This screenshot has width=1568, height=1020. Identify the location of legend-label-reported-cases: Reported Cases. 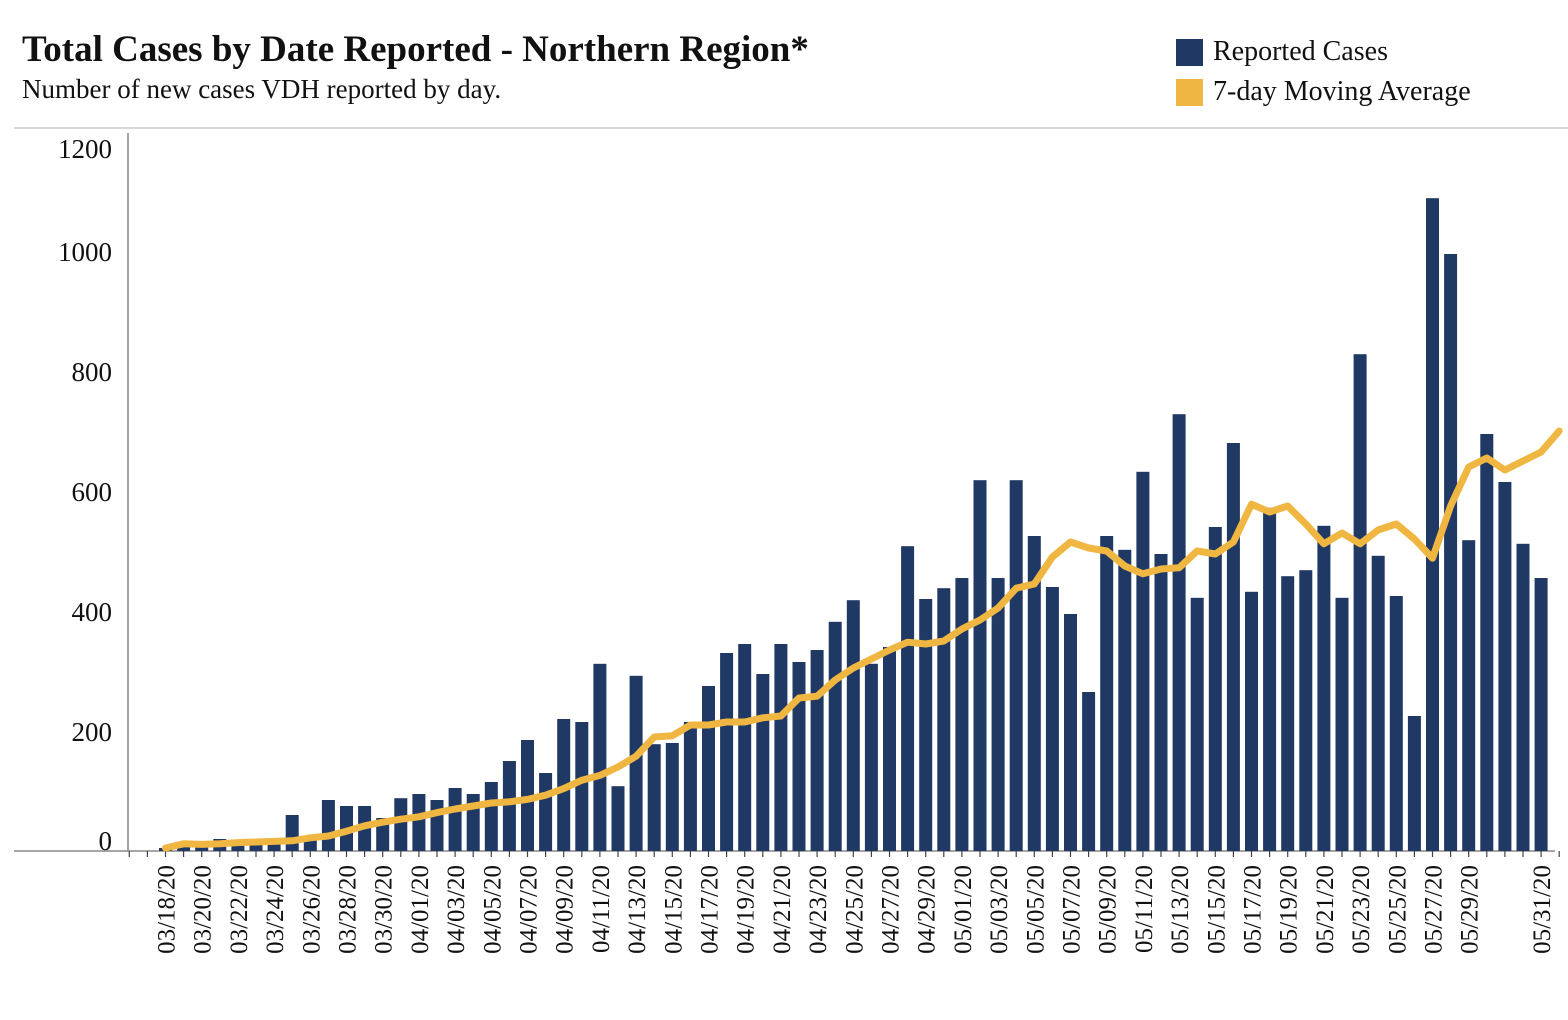
(1300, 51).